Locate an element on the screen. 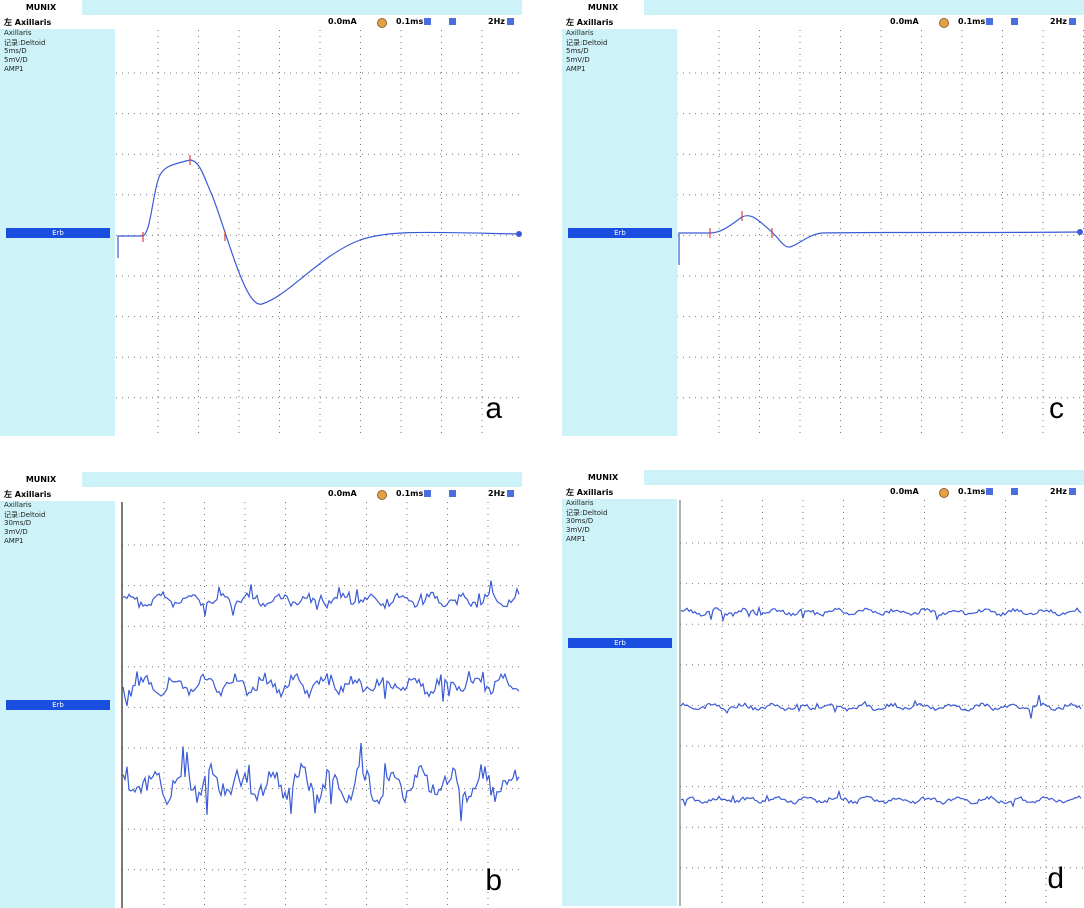  panel-label: b is located at coordinates (493, 880).